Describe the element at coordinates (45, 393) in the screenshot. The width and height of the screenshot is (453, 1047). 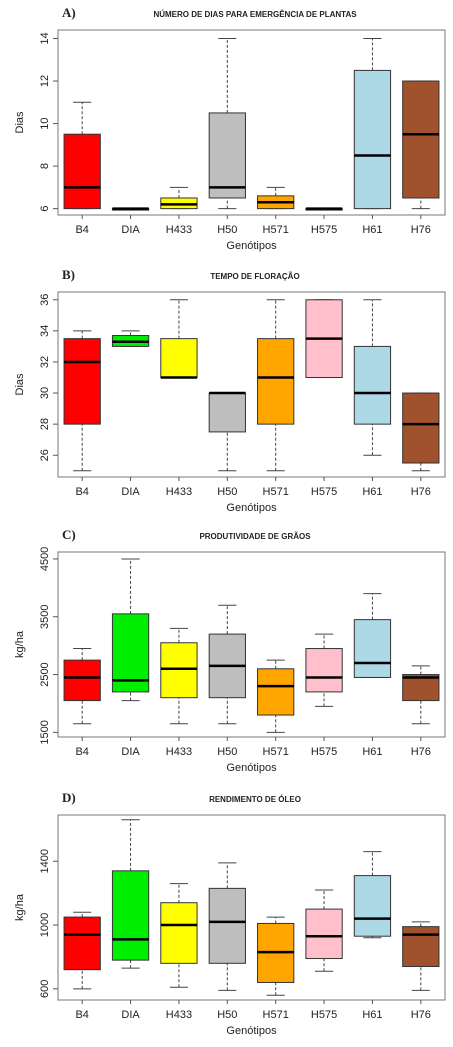
I see `y-tick-label: 30` at that location.